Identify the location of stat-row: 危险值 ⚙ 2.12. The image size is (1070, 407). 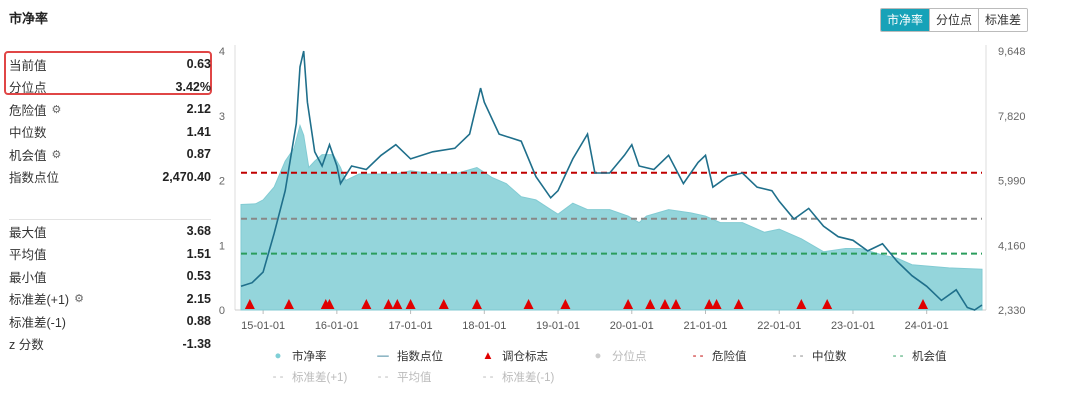
(110, 109).